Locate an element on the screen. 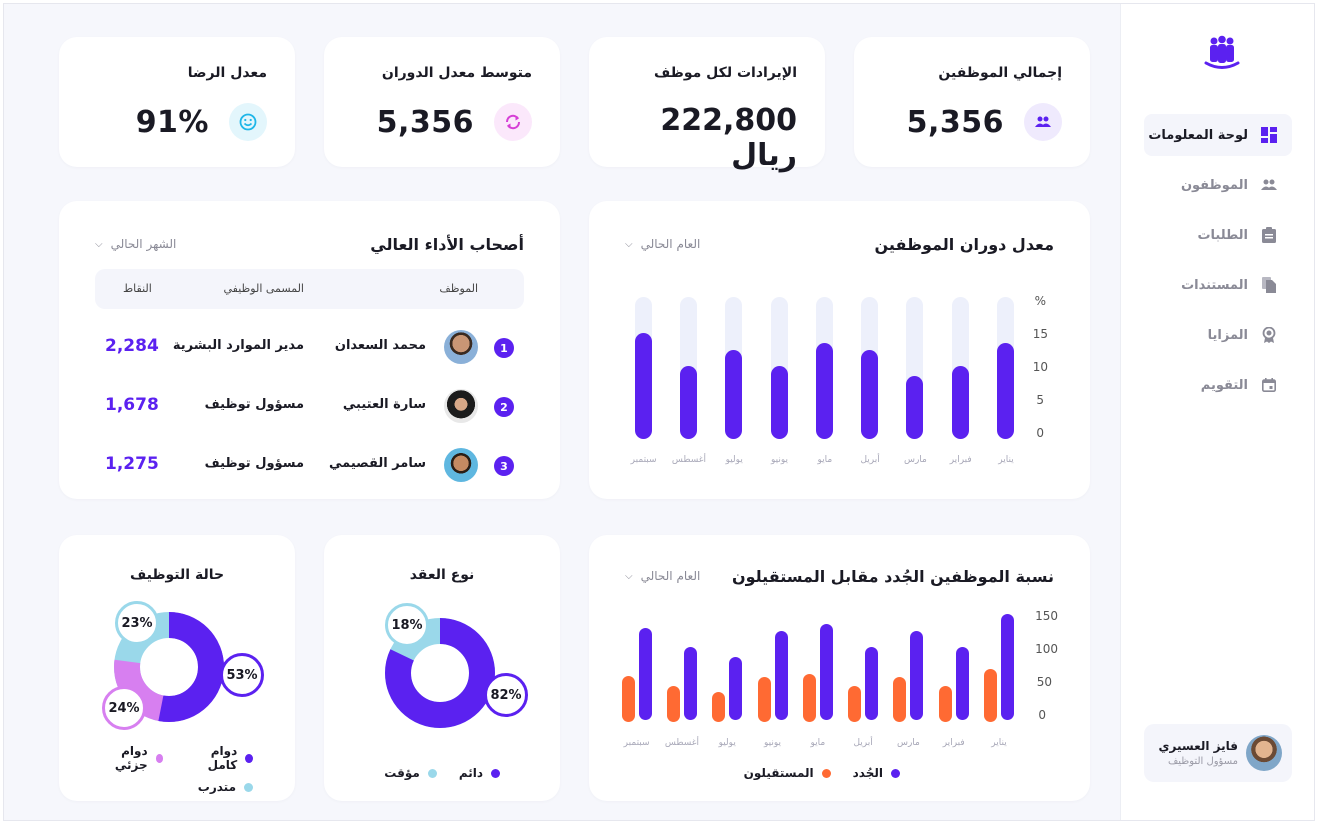 This screenshot has width=1318, height=824. dropdown-label: العام الحالي is located at coordinates (670, 244).